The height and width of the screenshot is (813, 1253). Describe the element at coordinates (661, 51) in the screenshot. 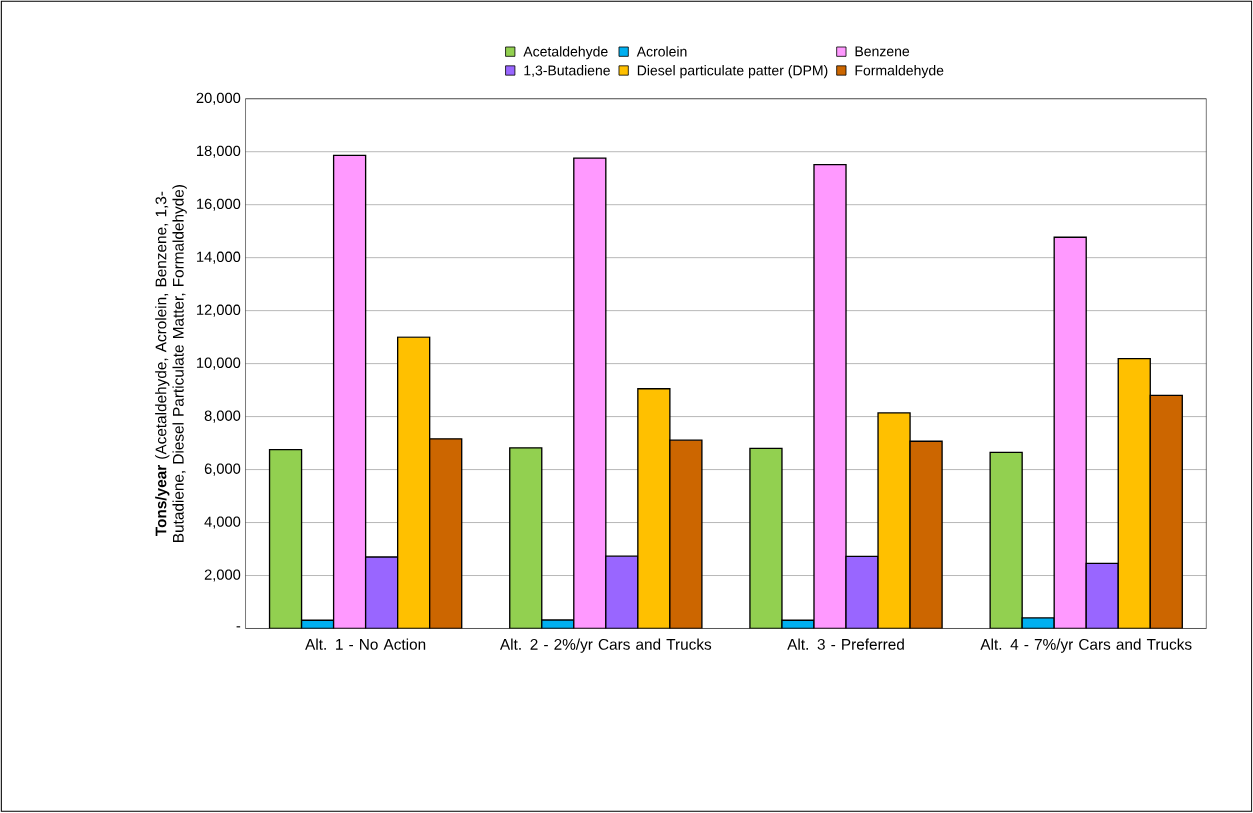

I see `legend-label: Acrolein` at that location.